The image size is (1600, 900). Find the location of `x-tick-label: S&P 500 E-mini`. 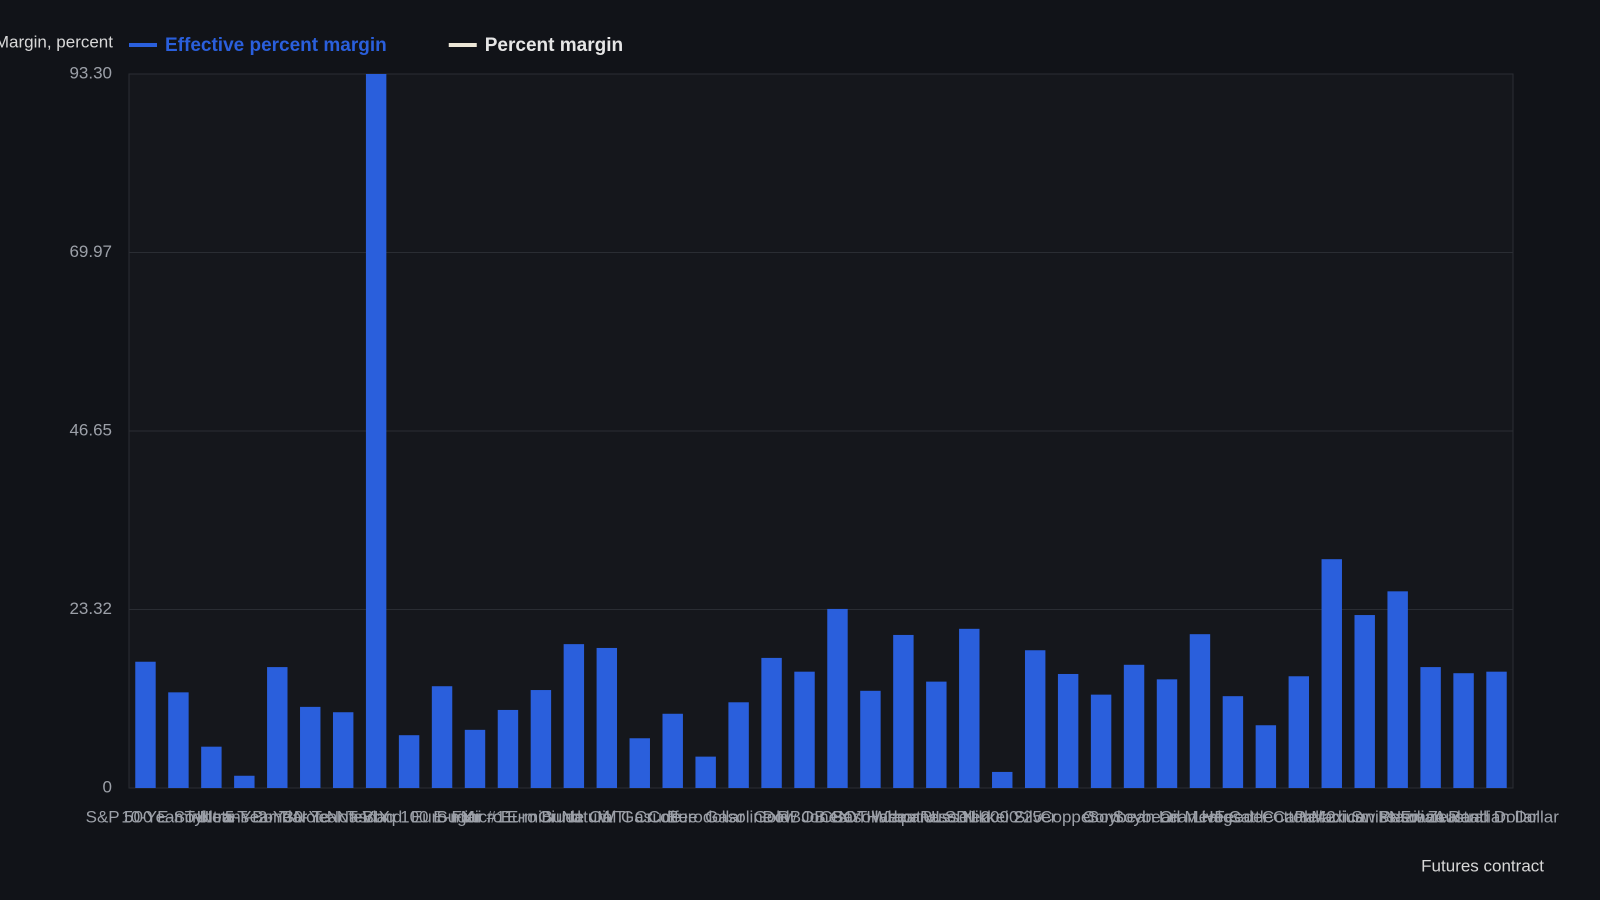

x-tick-label: S&P 500 E-mini is located at coordinates (146, 816).